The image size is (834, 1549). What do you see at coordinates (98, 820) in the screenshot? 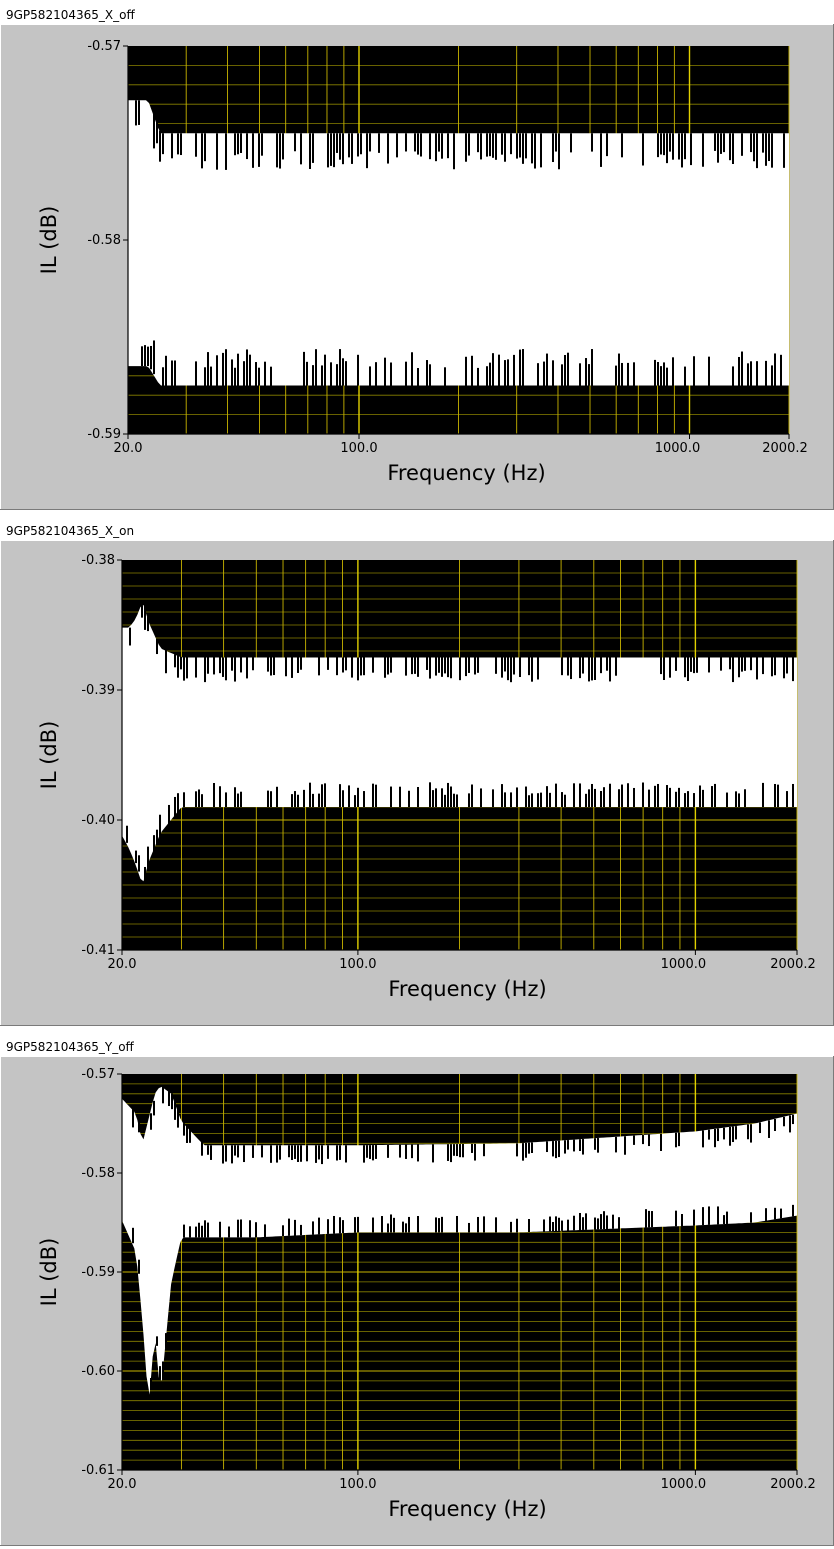
I see `y-tick-label: -0.40` at bounding box center [98, 820].